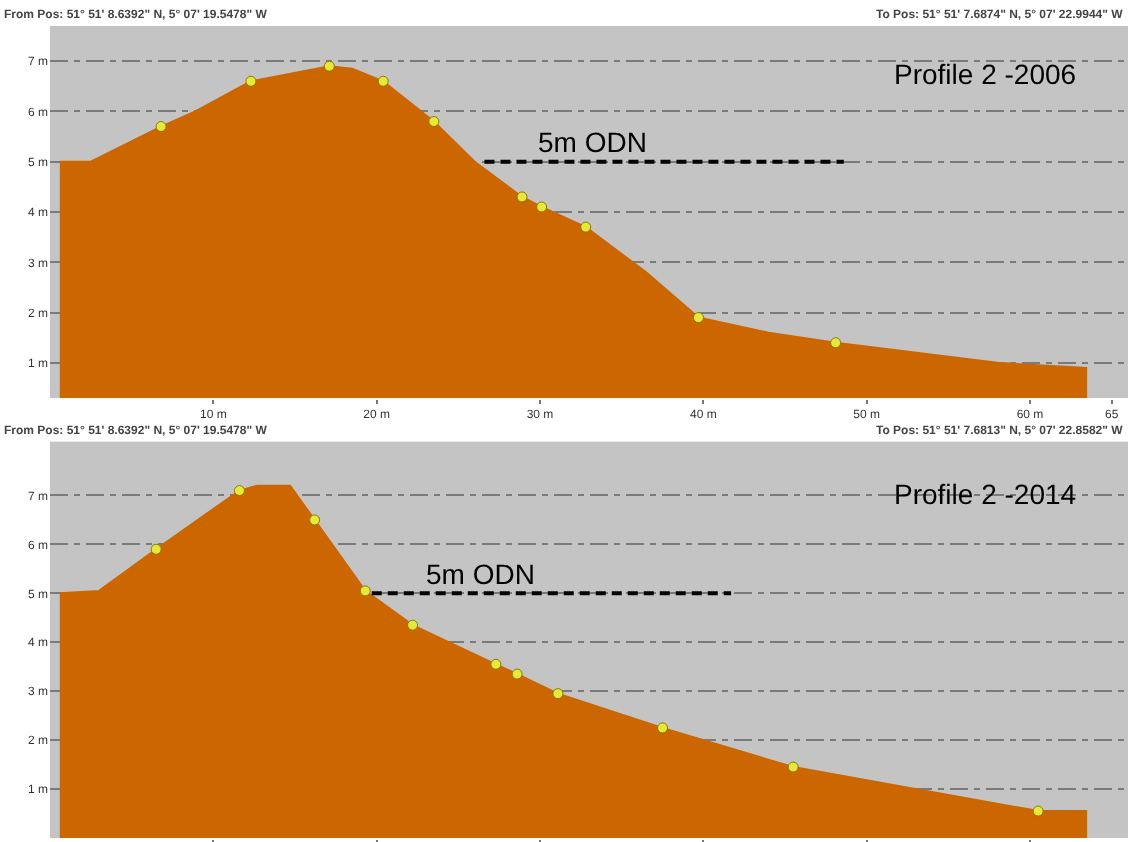 Image resolution: width=1132 pixels, height=842 pixels. Describe the element at coordinates (985, 494) in the screenshot. I see `text: Profile 2 -2014` at that location.